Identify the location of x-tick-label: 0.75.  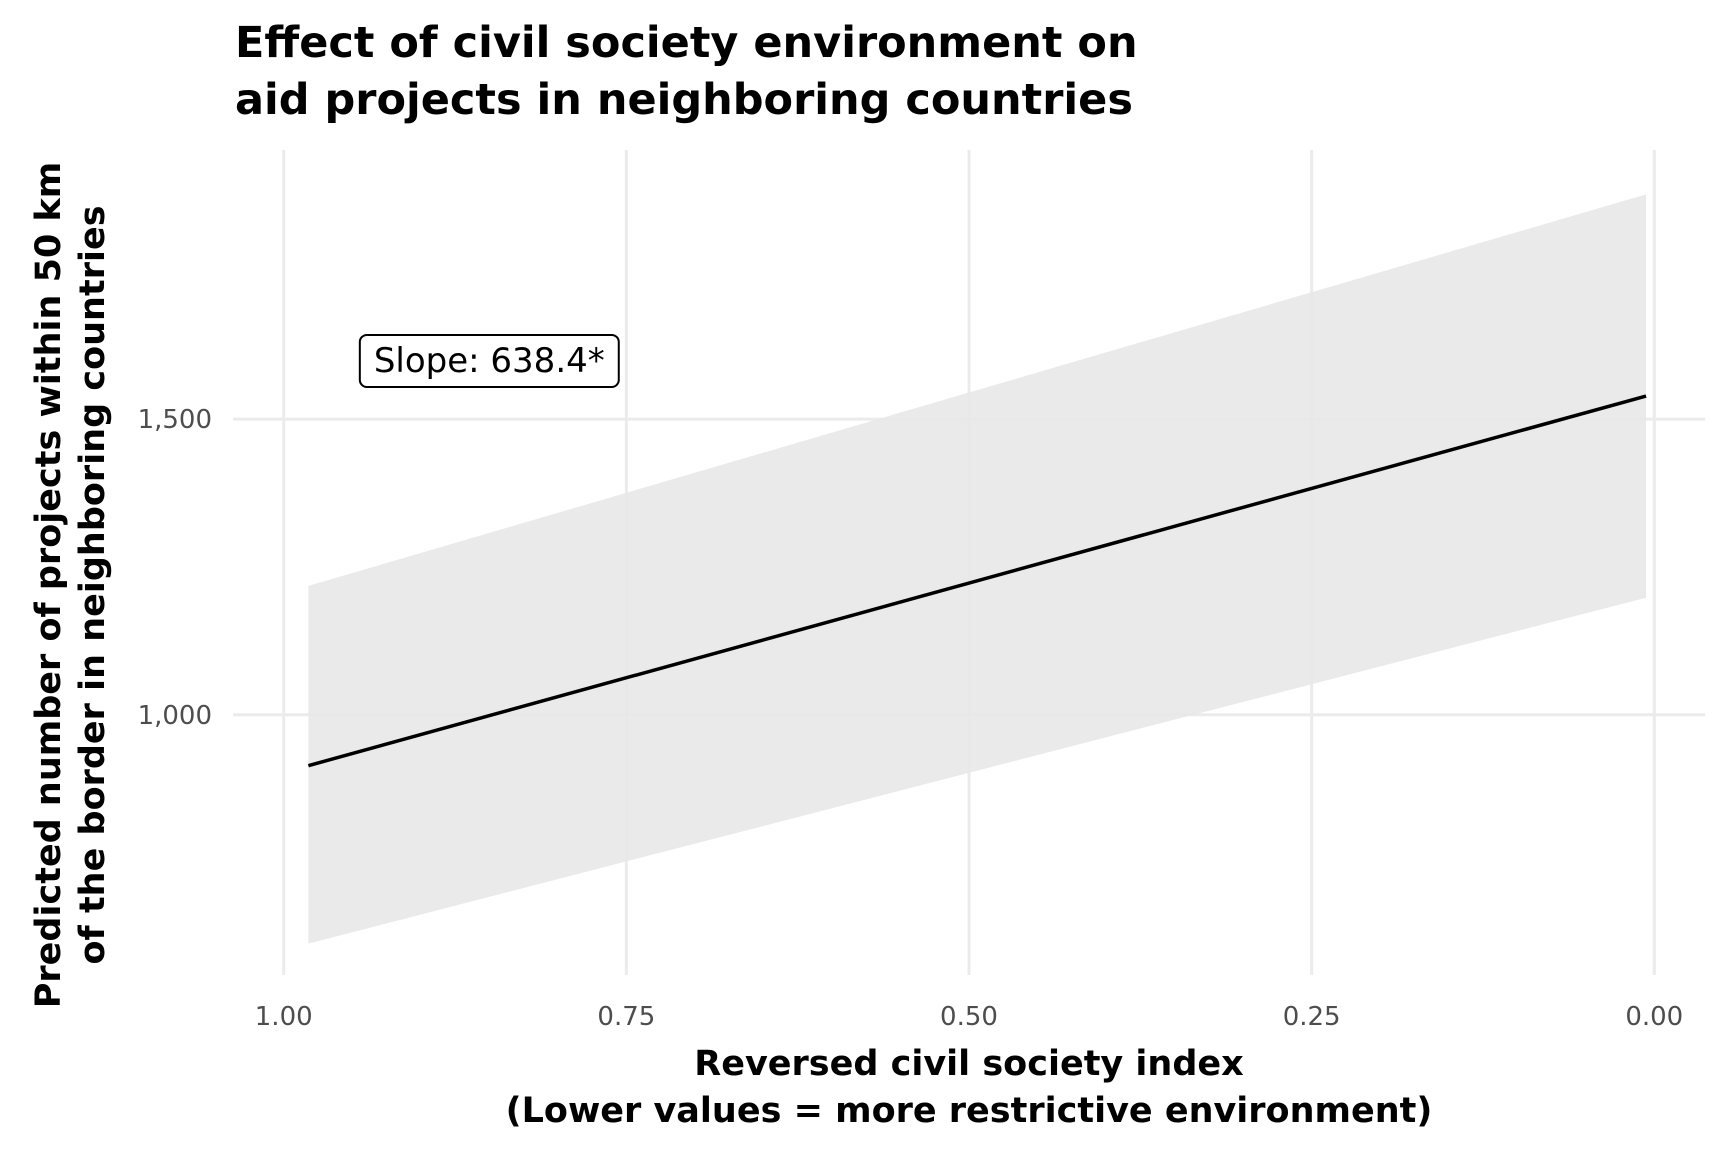
(626, 1017).